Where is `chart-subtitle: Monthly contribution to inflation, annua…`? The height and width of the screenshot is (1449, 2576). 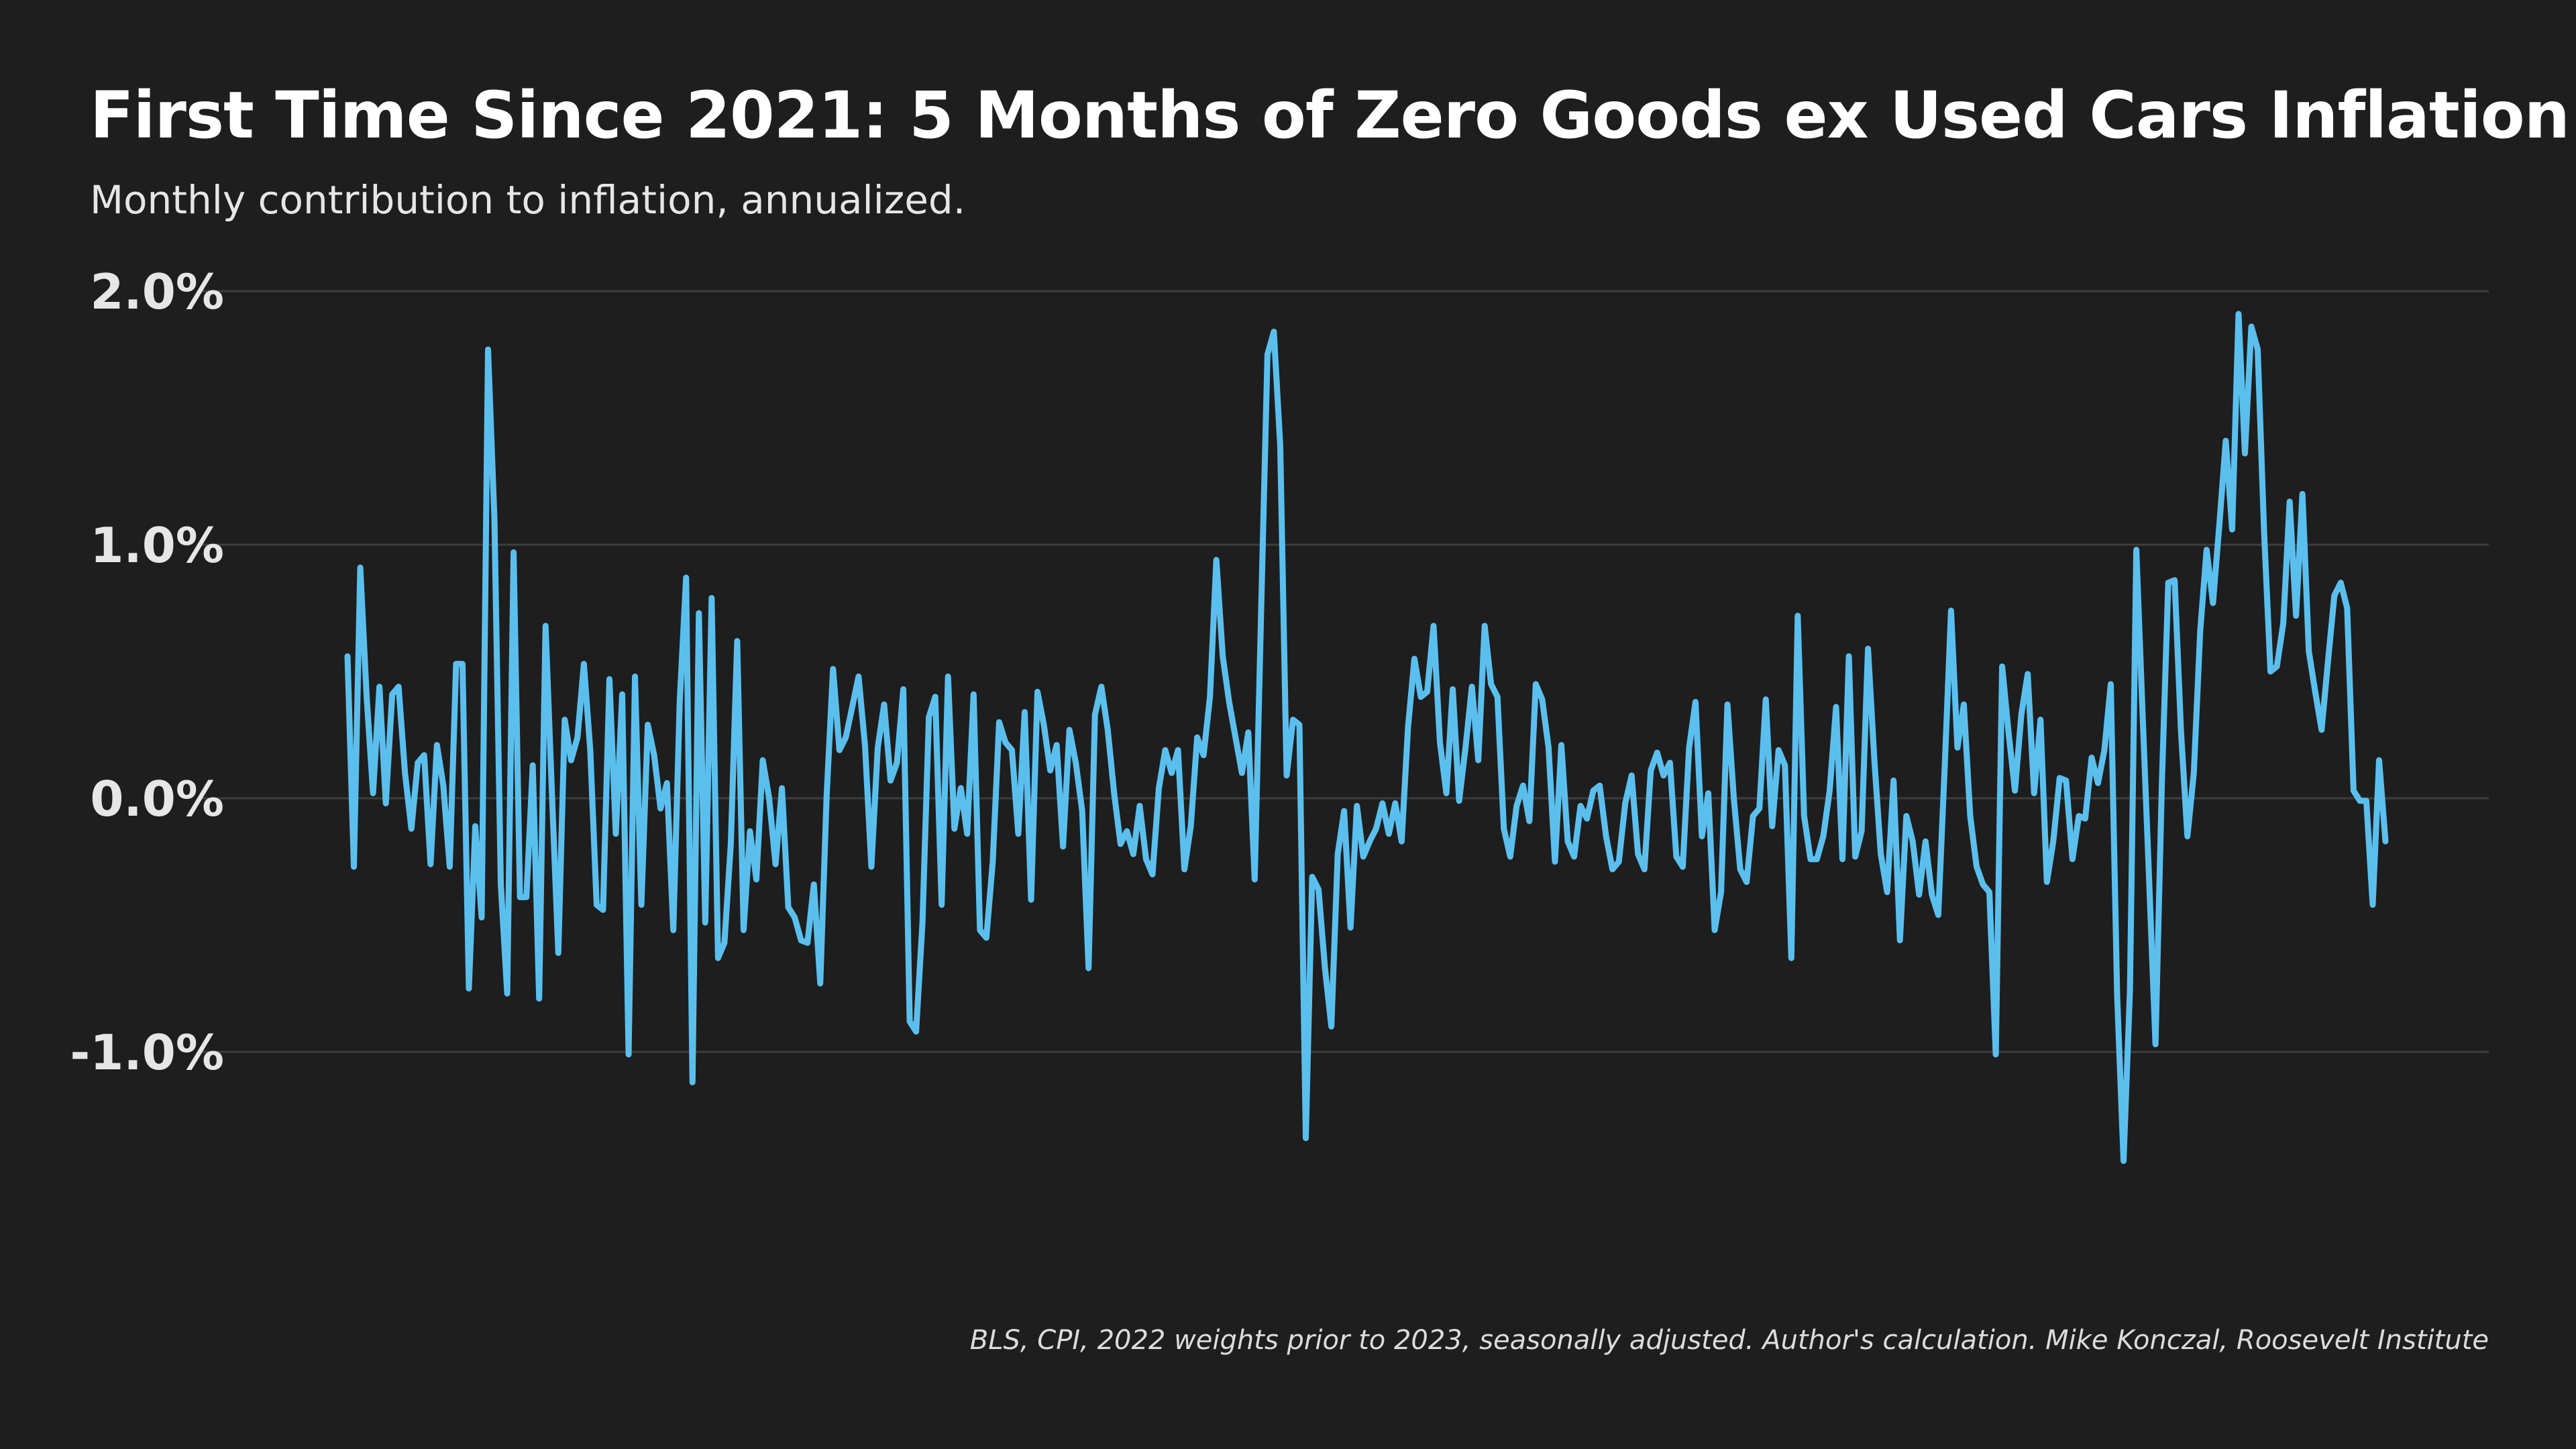 chart-subtitle: Monthly contribution to inflation, annua… is located at coordinates (528, 200).